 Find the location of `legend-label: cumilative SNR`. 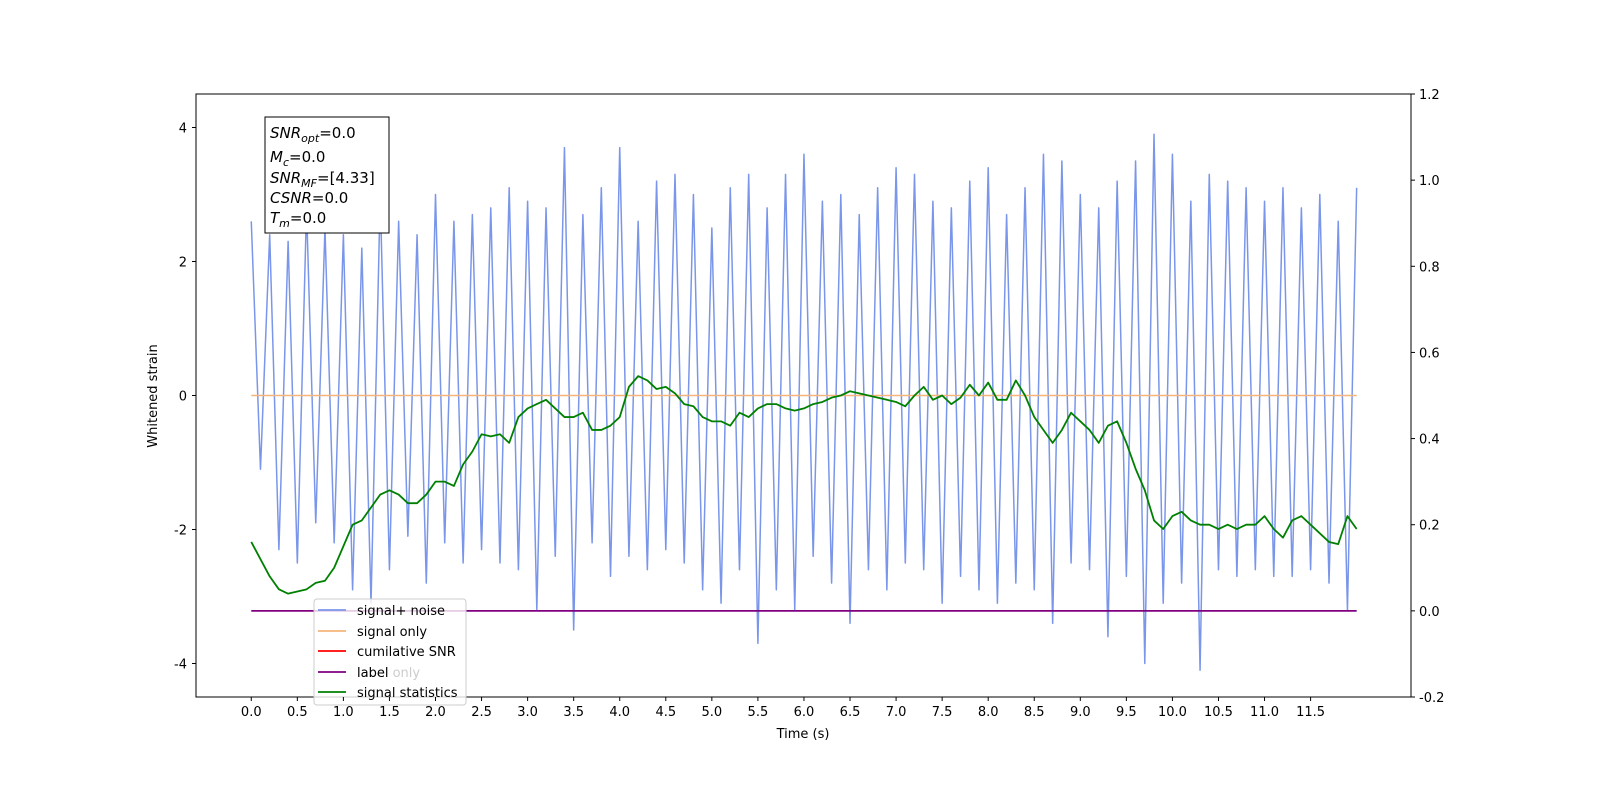

legend-label: cumilative SNR is located at coordinates (406, 652).